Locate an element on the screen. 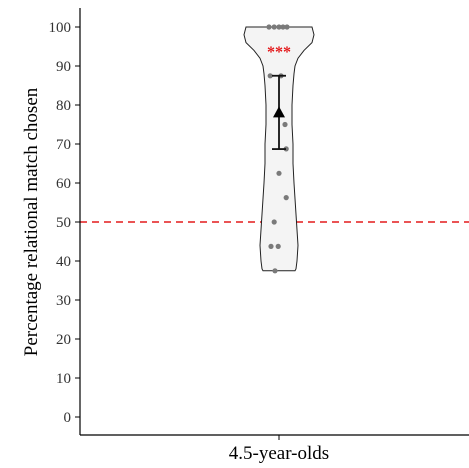  error-bar-group is located at coordinates (279, 112).